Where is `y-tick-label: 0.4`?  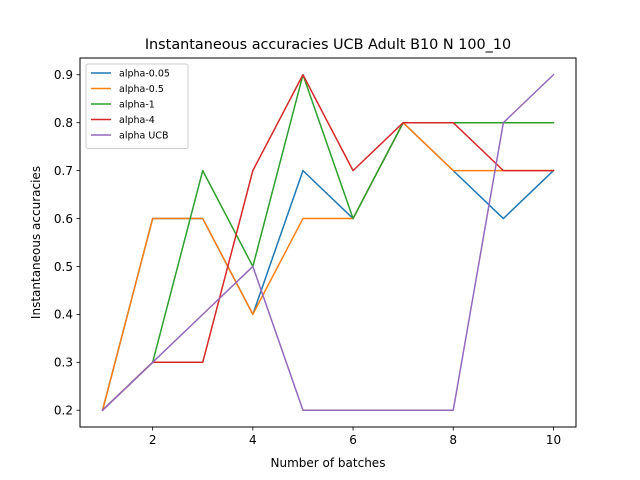
y-tick-label: 0.4 is located at coordinates (63, 315).